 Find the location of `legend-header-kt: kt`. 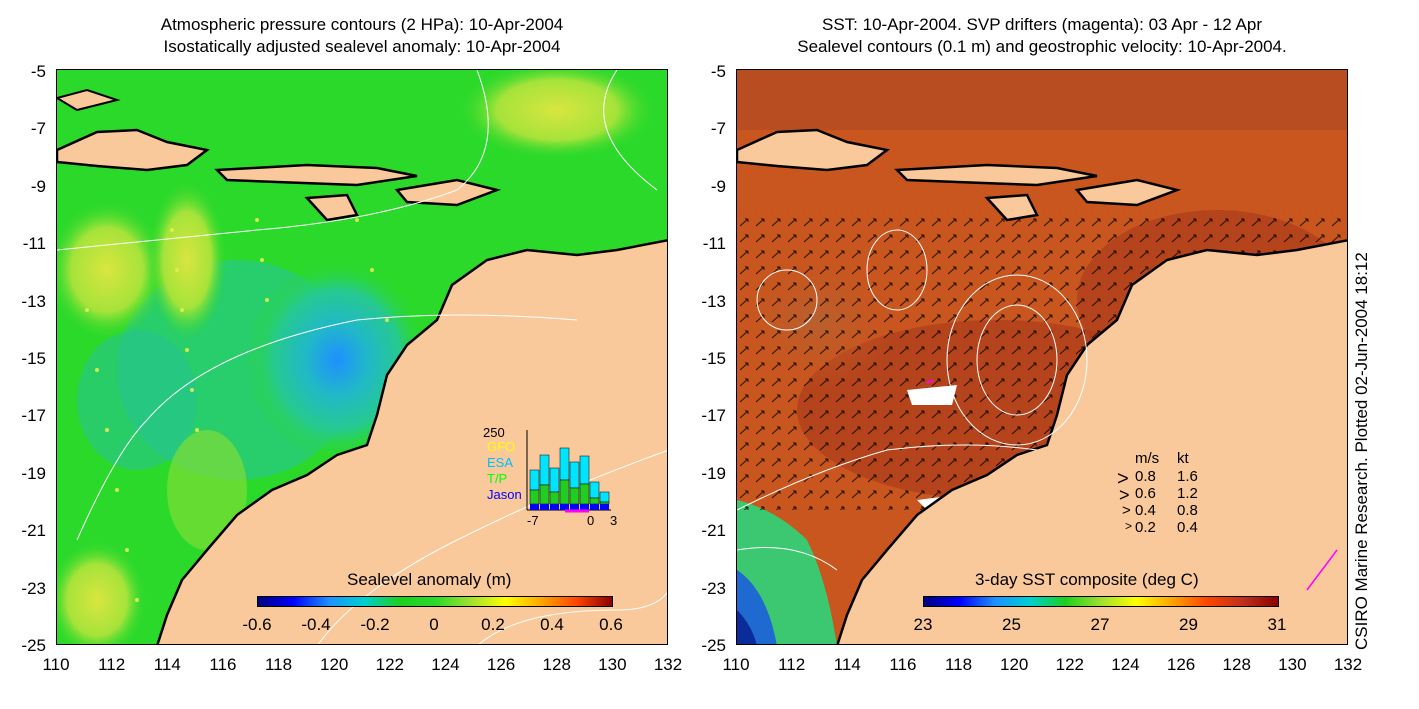

legend-header-kt: kt is located at coordinates (1183, 458).